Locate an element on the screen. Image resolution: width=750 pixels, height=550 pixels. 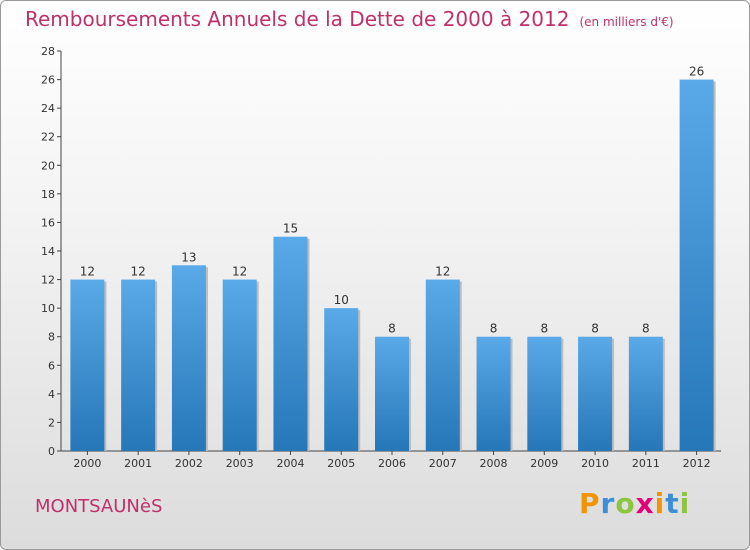
y-tick-label: 4 is located at coordinates (51, 394).